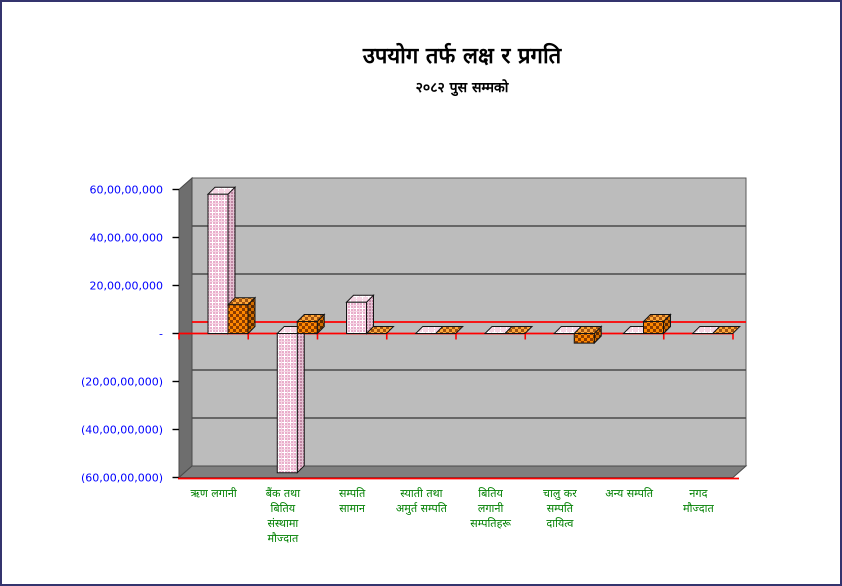 The height and width of the screenshot is (586, 842). Describe the element at coordinates (380, 330) in the screenshot. I see `bar-progress-cat3-flat` at that location.